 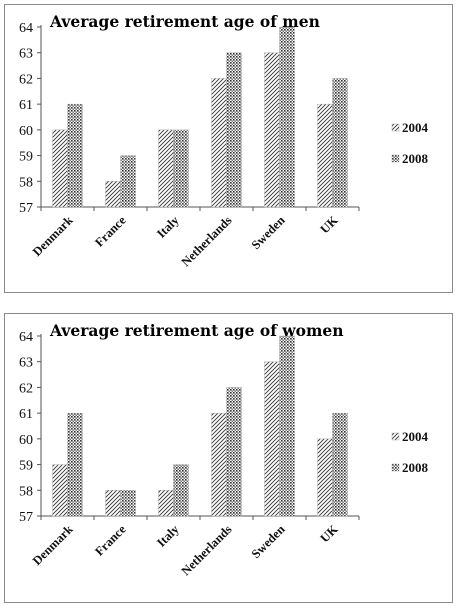 I want to click on chart-title: Average retirement age of women, so click(x=196, y=330).